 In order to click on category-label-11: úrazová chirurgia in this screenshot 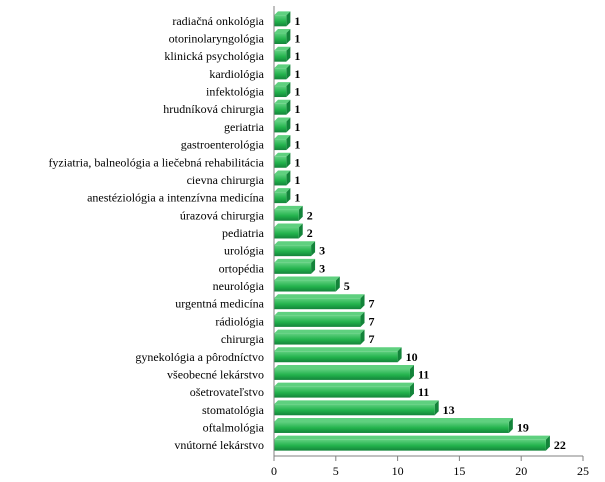, I will do `click(222, 215)`.